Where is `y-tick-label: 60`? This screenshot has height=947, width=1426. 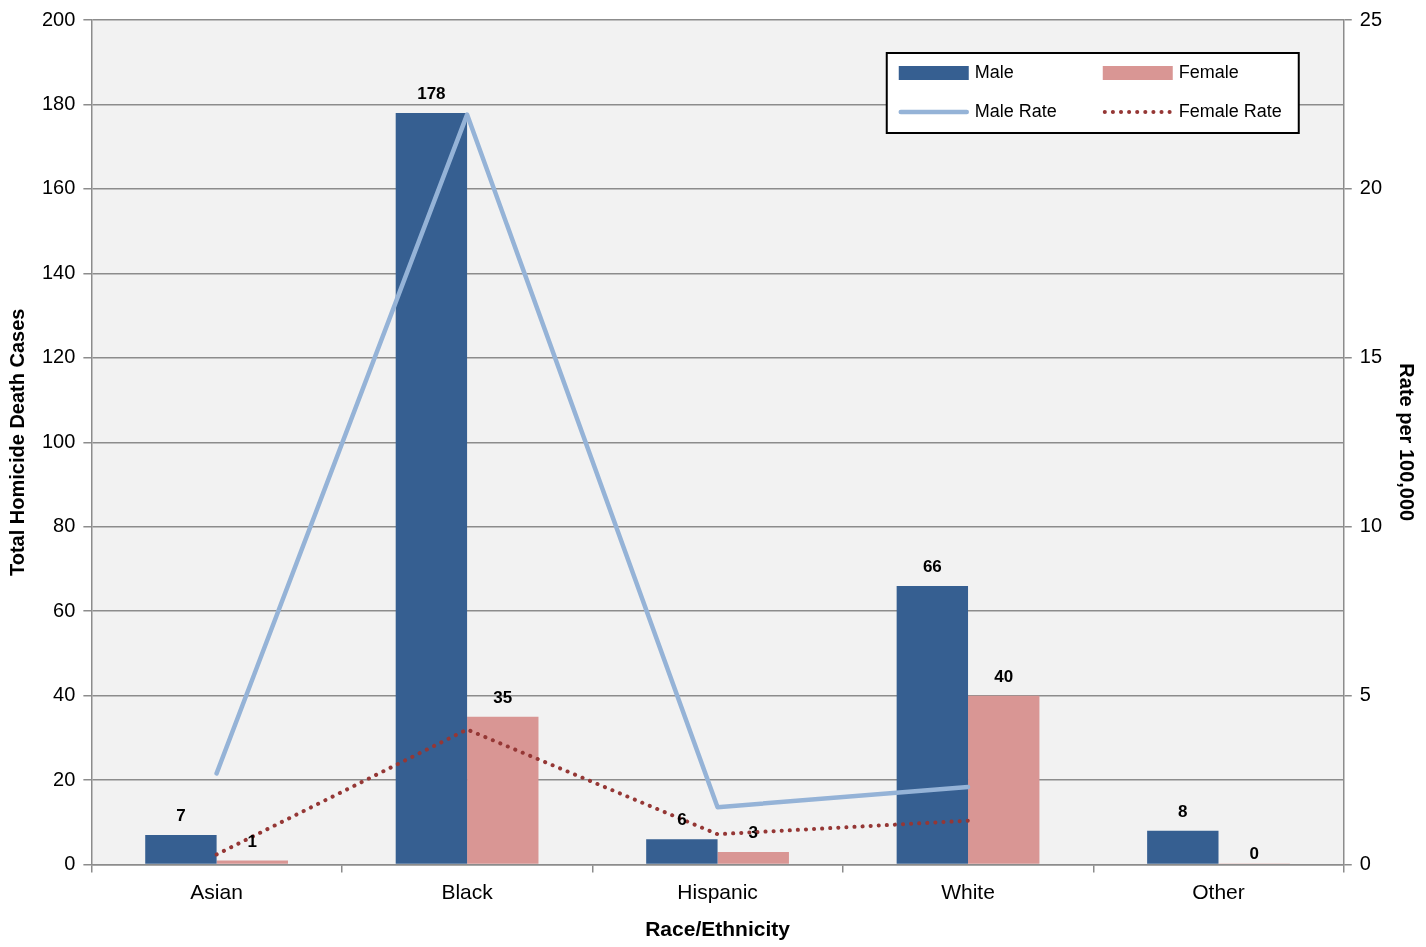
y-tick-label: 60 is located at coordinates (64, 609).